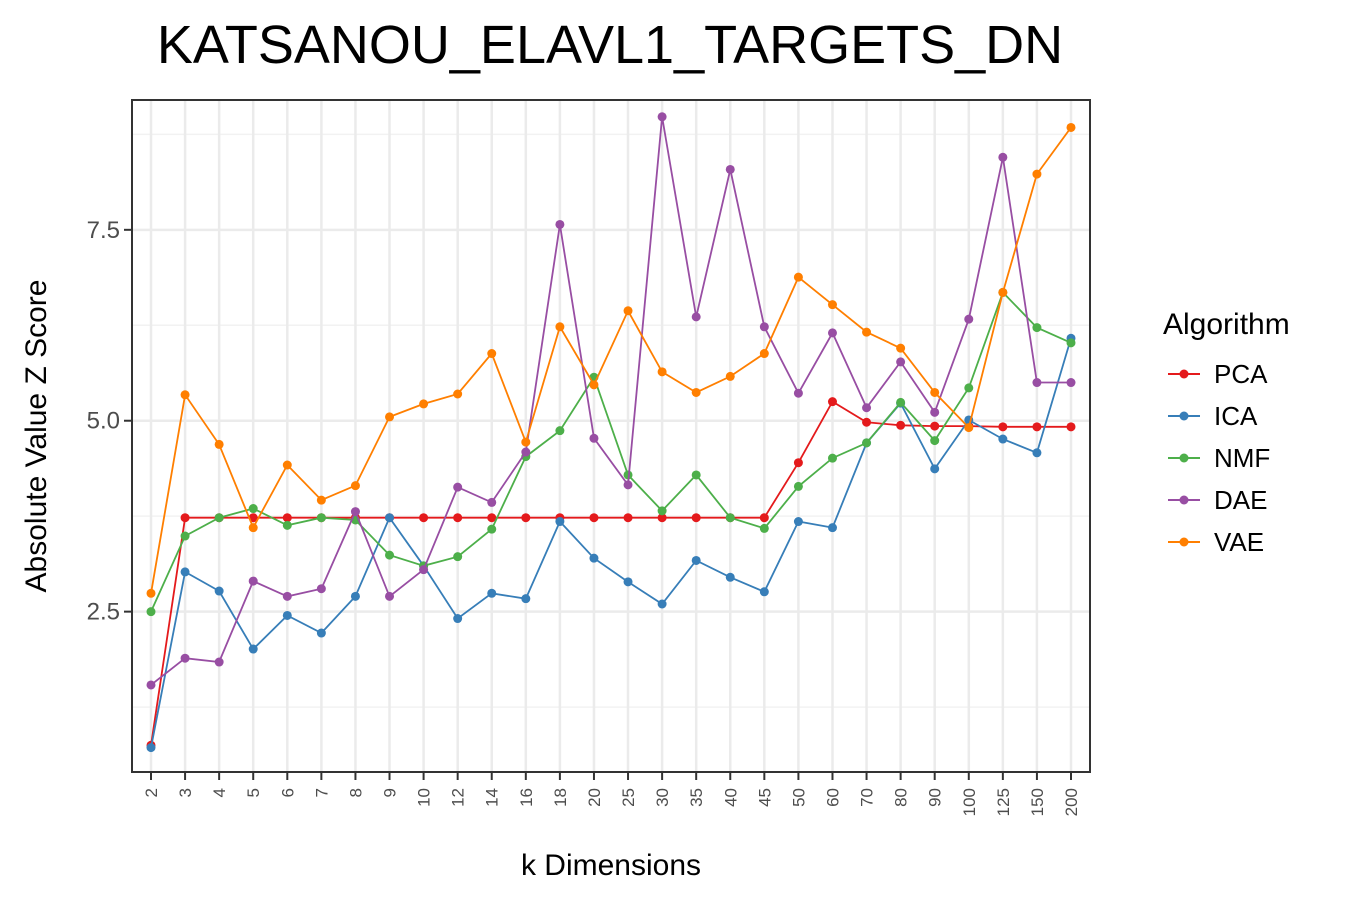 The height and width of the screenshot is (900, 1350). What do you see at coordinates (36, 436) in the screenshot?
I see `y-axis-title: Absolute Value Z Score` at bounding box center [36, 436].